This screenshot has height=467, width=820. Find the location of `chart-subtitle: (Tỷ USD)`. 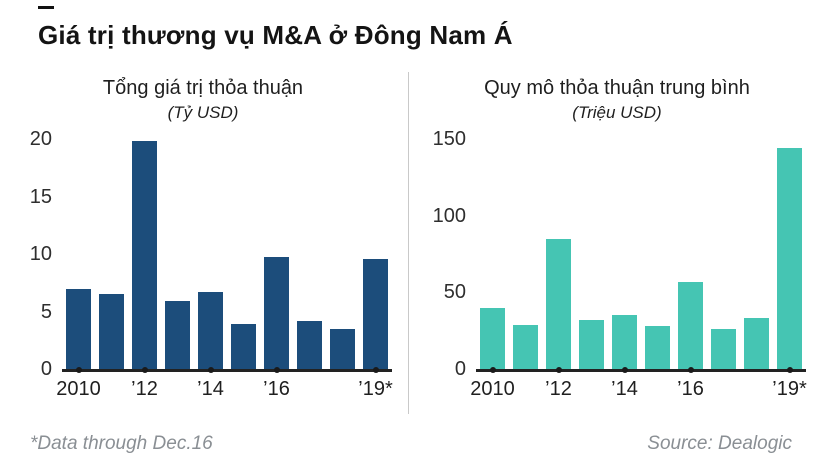

chart-subtitle: (Tỷ USD) is located at coordinates (203, 112).